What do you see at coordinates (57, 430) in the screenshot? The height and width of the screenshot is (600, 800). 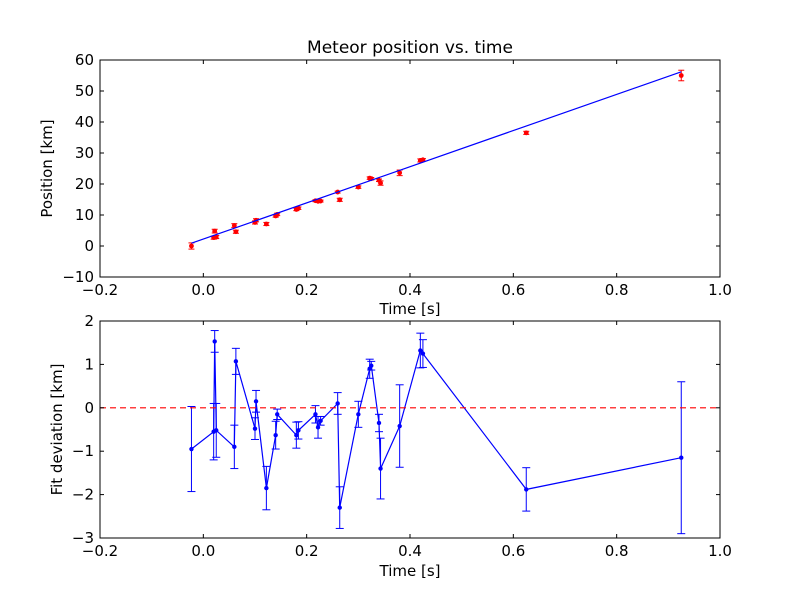 I see `deviation-plot-ylabel: Fit deviation [km]` at bounding box center [57, 430].